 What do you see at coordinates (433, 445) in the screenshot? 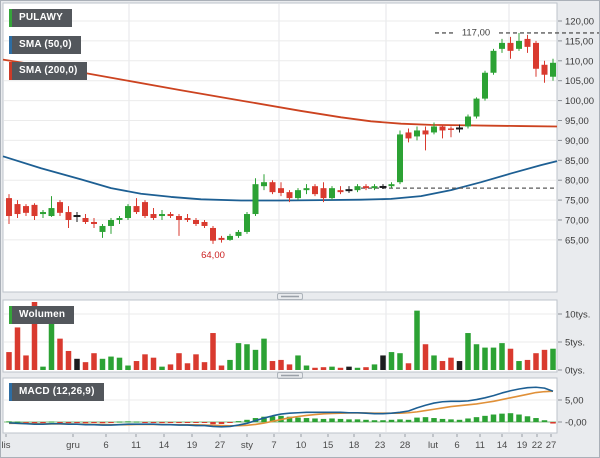
I see `svg-text: lut` at bounding box center [433, 445].